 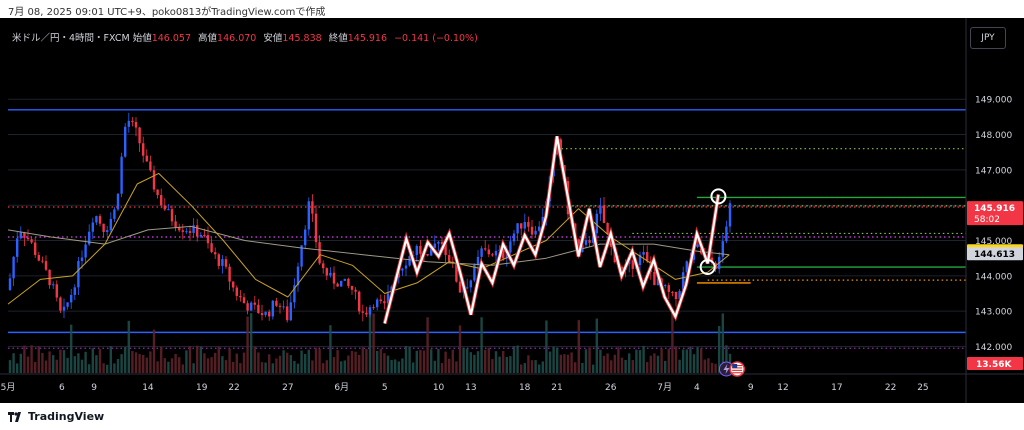 What do you see at coordinates (988, 38) in the screenshot?
I see `currency-button: JPY` at bounding box center [988, 38].